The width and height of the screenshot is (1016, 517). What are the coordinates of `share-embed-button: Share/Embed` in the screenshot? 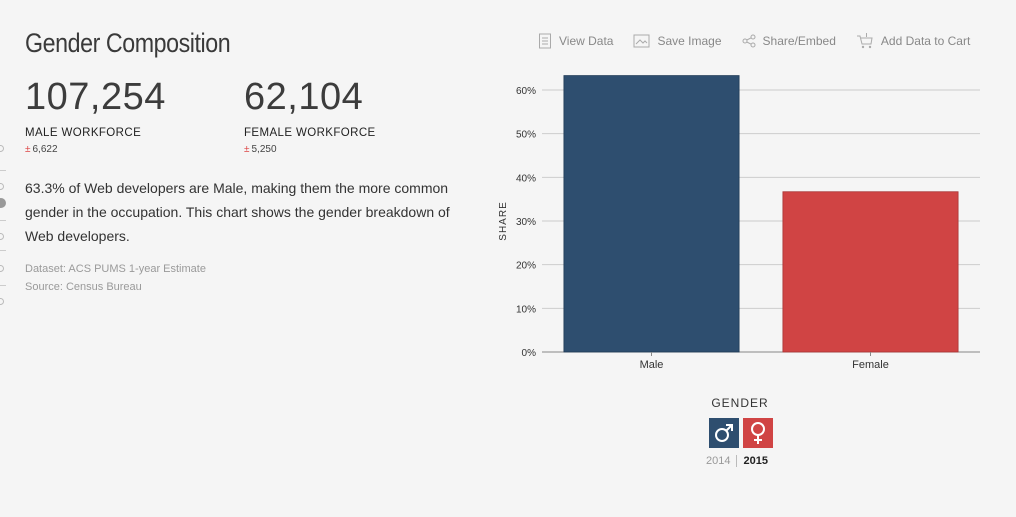 It's located at (789, 41).